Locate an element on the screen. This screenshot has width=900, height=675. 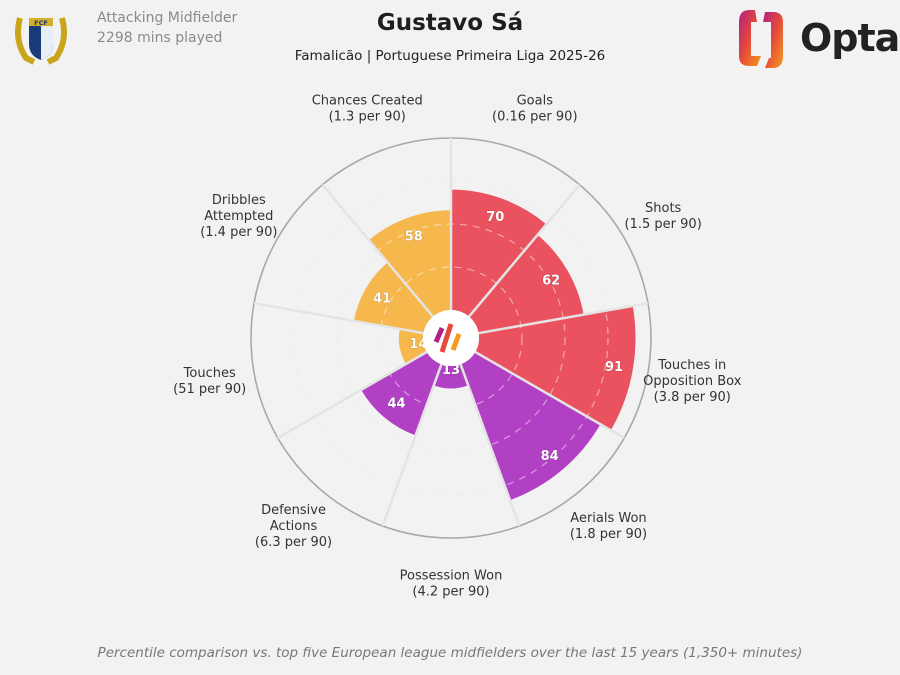
value-label: 84 is located at coordinates (550, 456).